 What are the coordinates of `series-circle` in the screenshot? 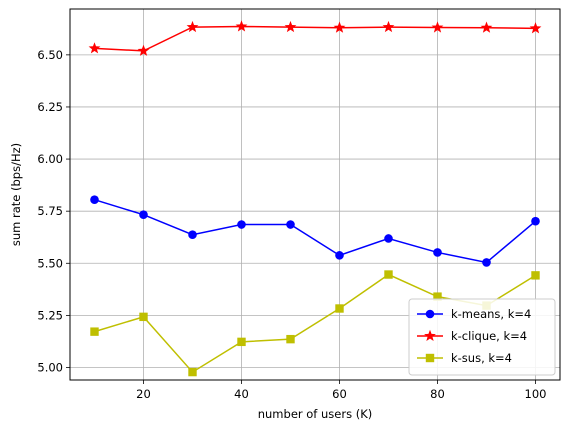 It's located at (315, 231).